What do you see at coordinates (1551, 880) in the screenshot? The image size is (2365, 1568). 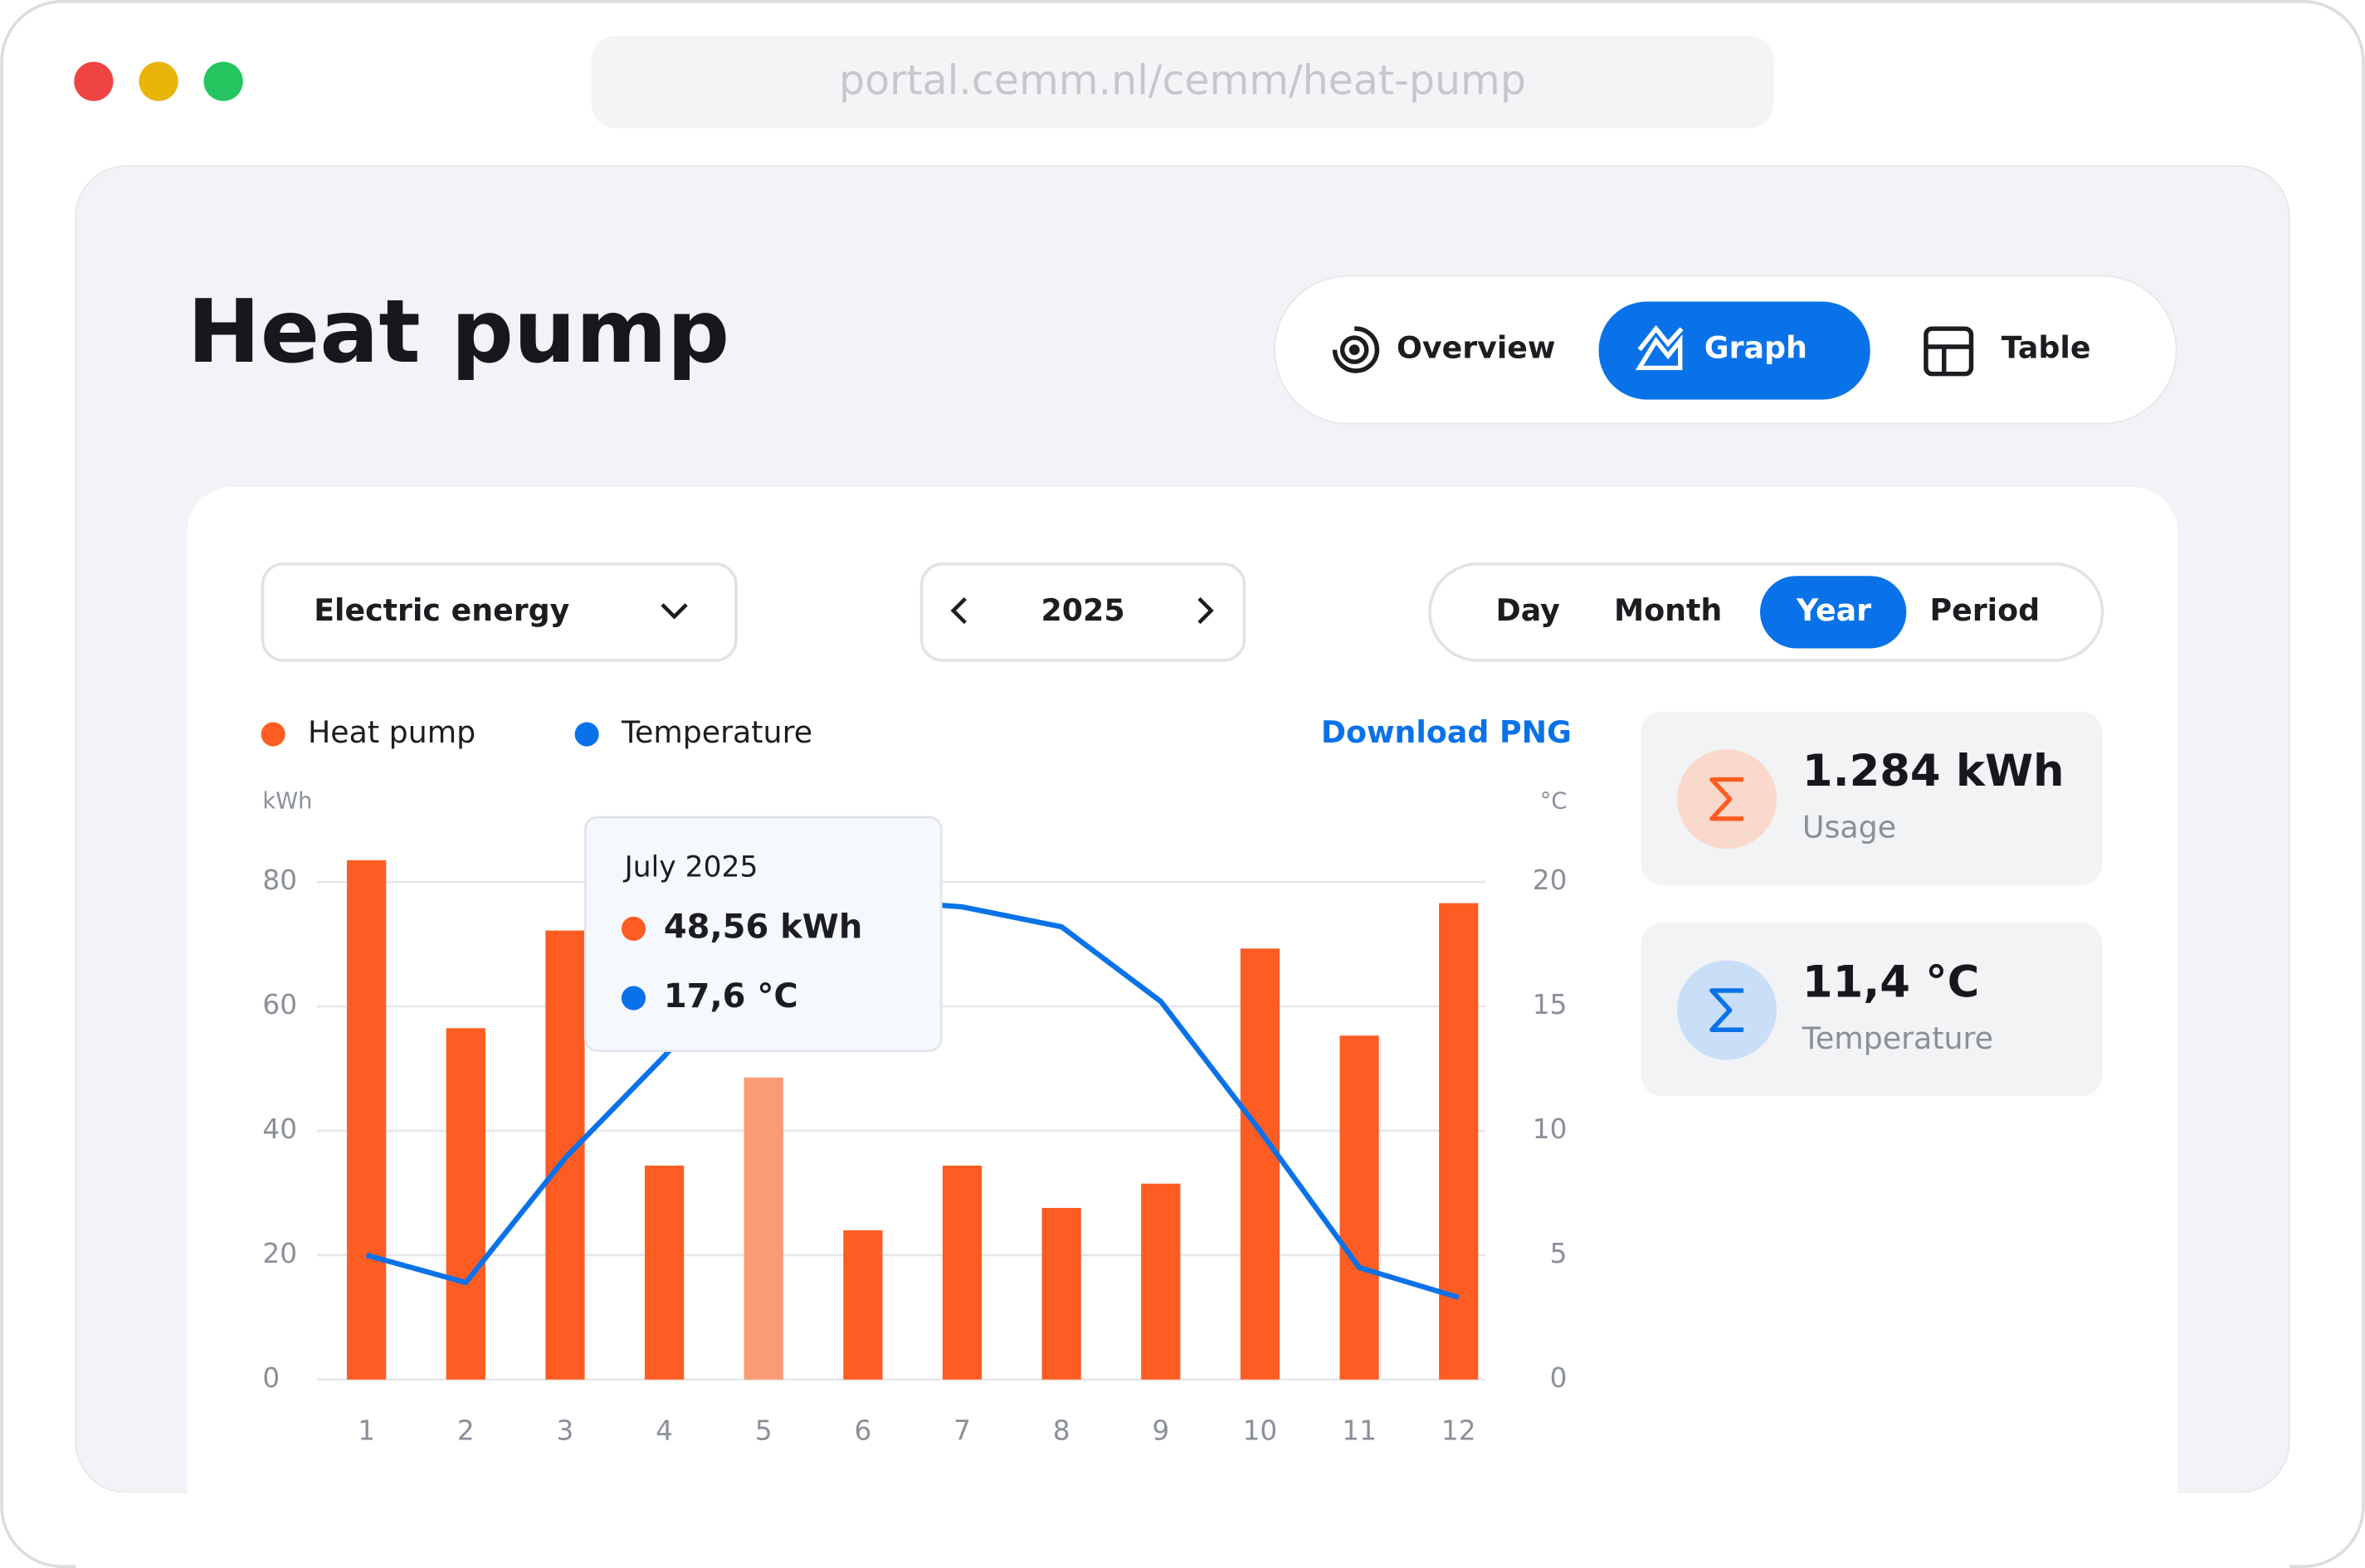 I see `y2-tick-label: 20` at bounding box center [1551, 880].